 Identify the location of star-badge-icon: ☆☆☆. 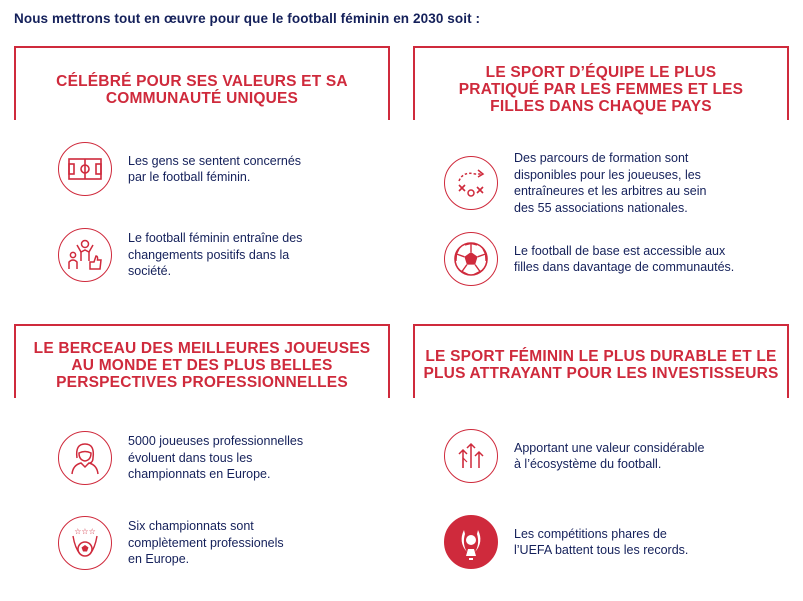
(85, 543).